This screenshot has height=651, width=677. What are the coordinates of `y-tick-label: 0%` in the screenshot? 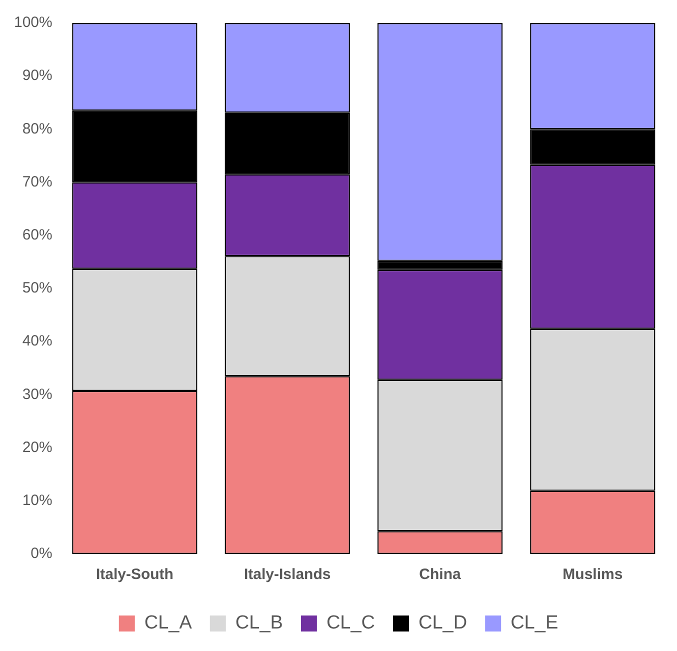 It's located at (41, 553).